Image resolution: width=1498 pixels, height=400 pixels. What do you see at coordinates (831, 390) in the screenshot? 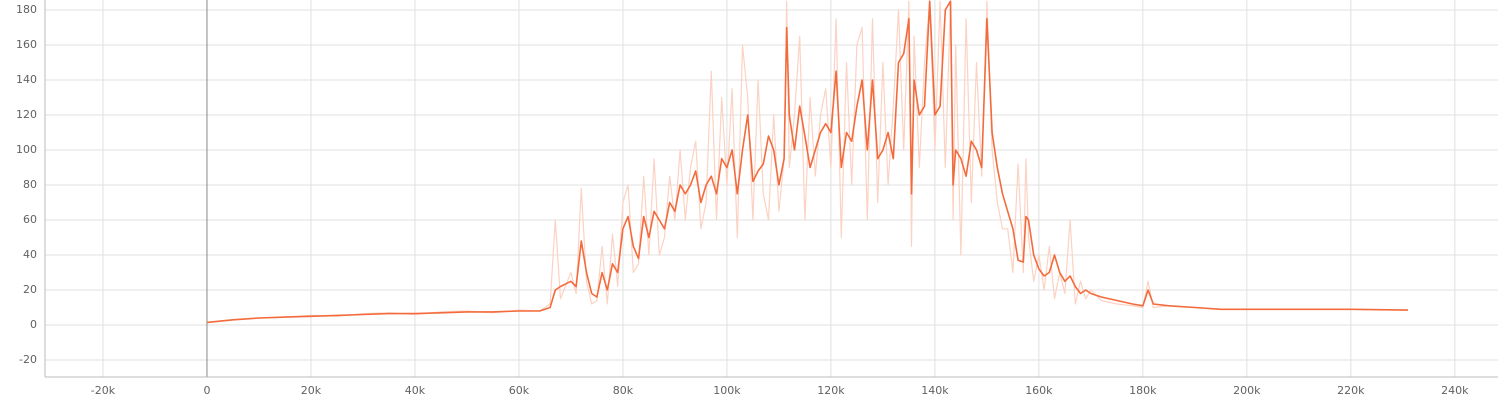
I see `x-tick-label: 120k` at bounding box center [831, 390].